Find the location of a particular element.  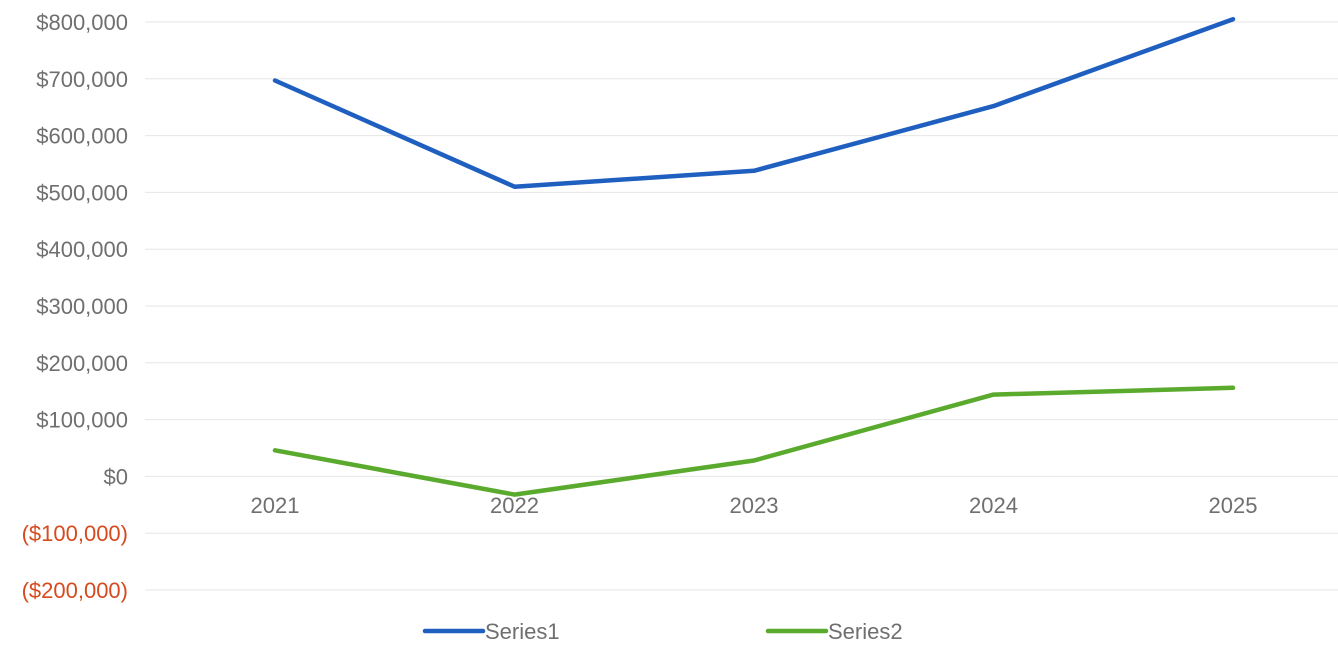

y-tick-label: $100,000 is located at coordinates (82, 420).